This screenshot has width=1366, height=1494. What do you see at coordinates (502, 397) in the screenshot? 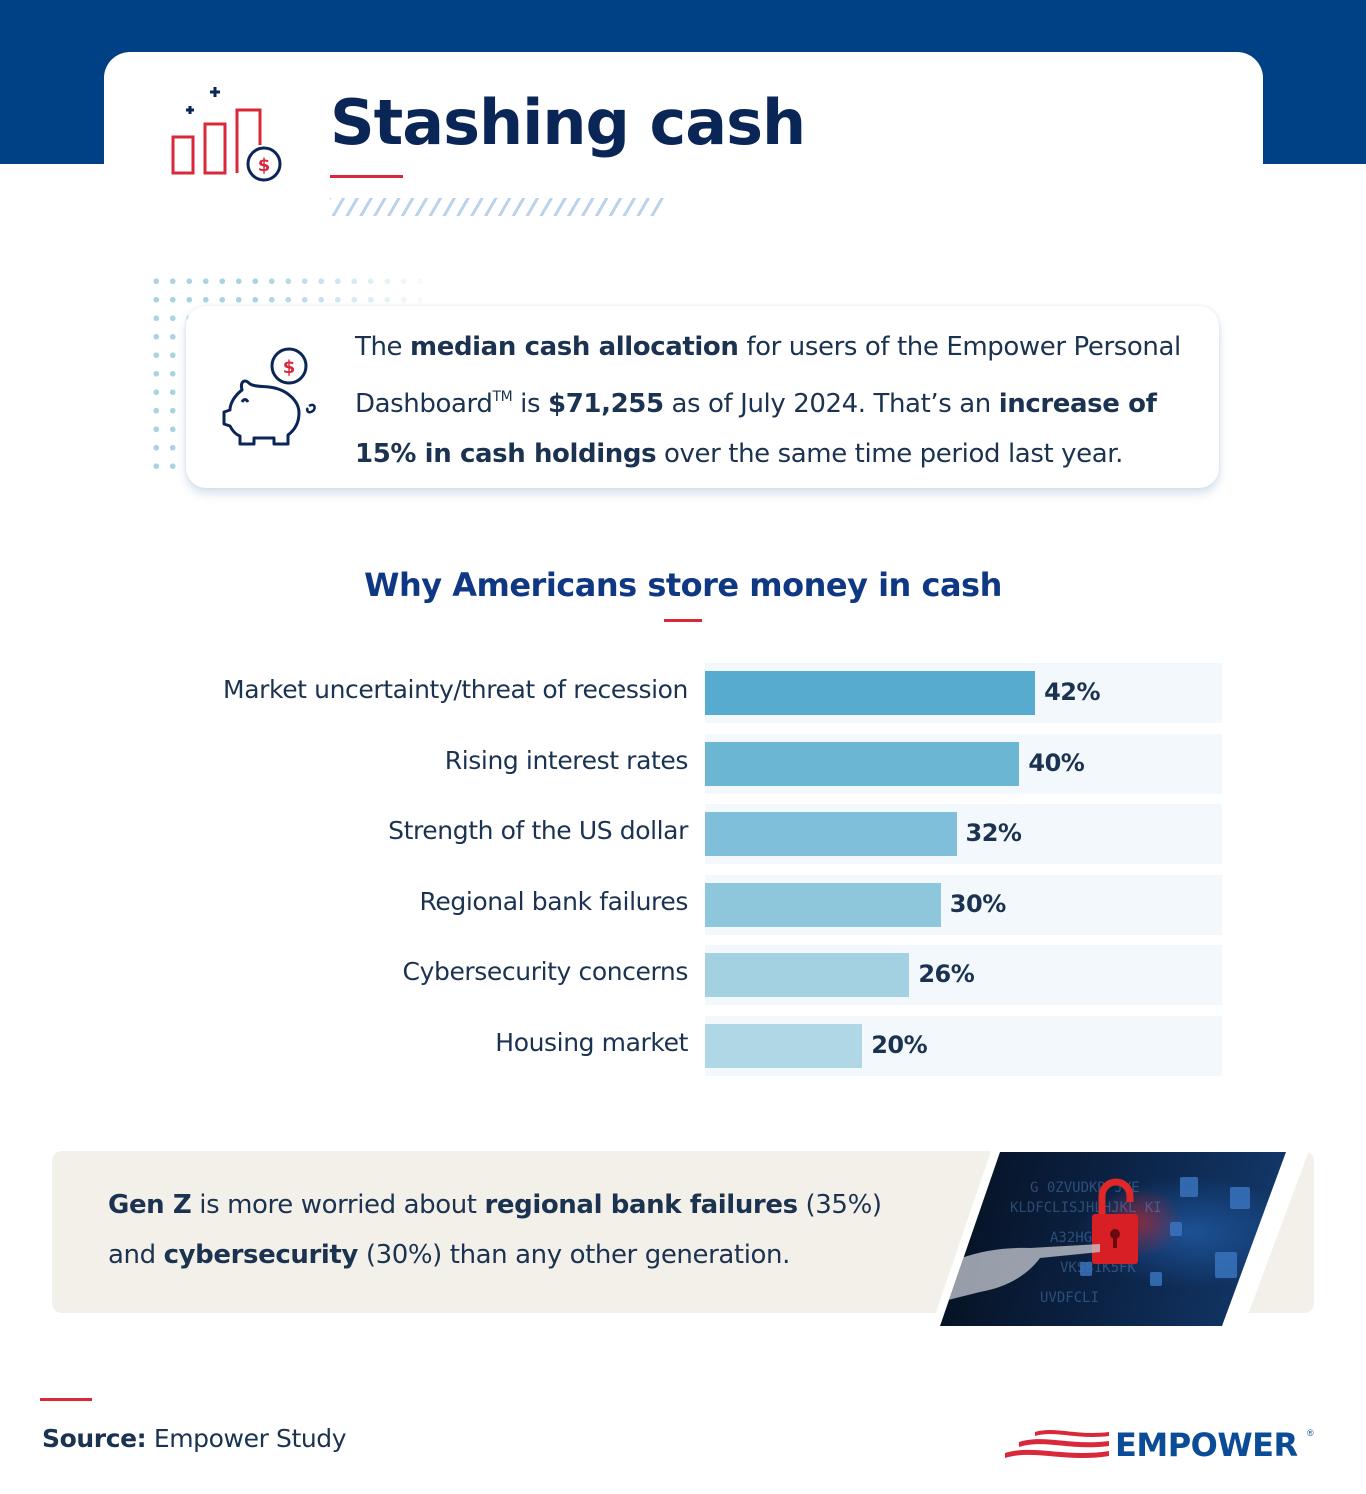
I see `trademark-mark: TM` at bounding box center [502, 397].